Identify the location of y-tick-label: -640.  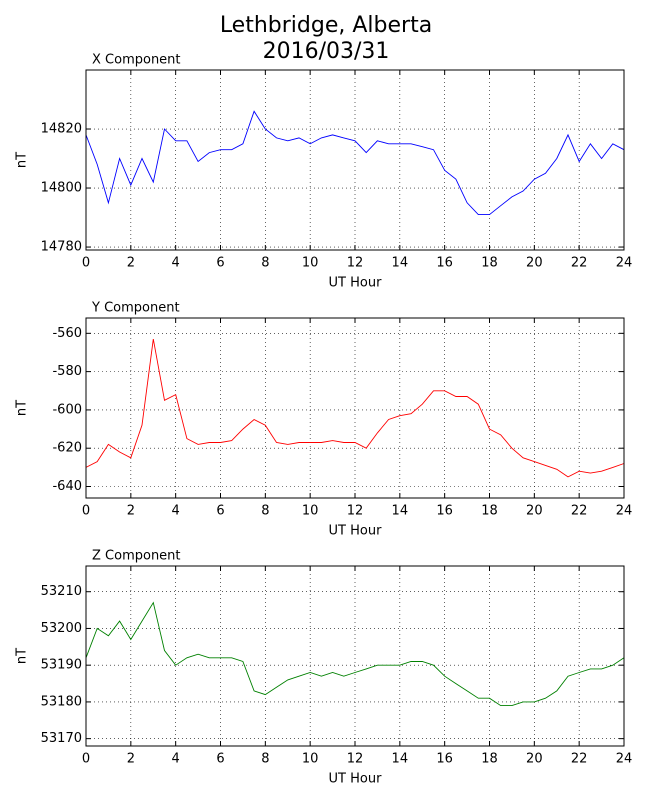
(67, 486).